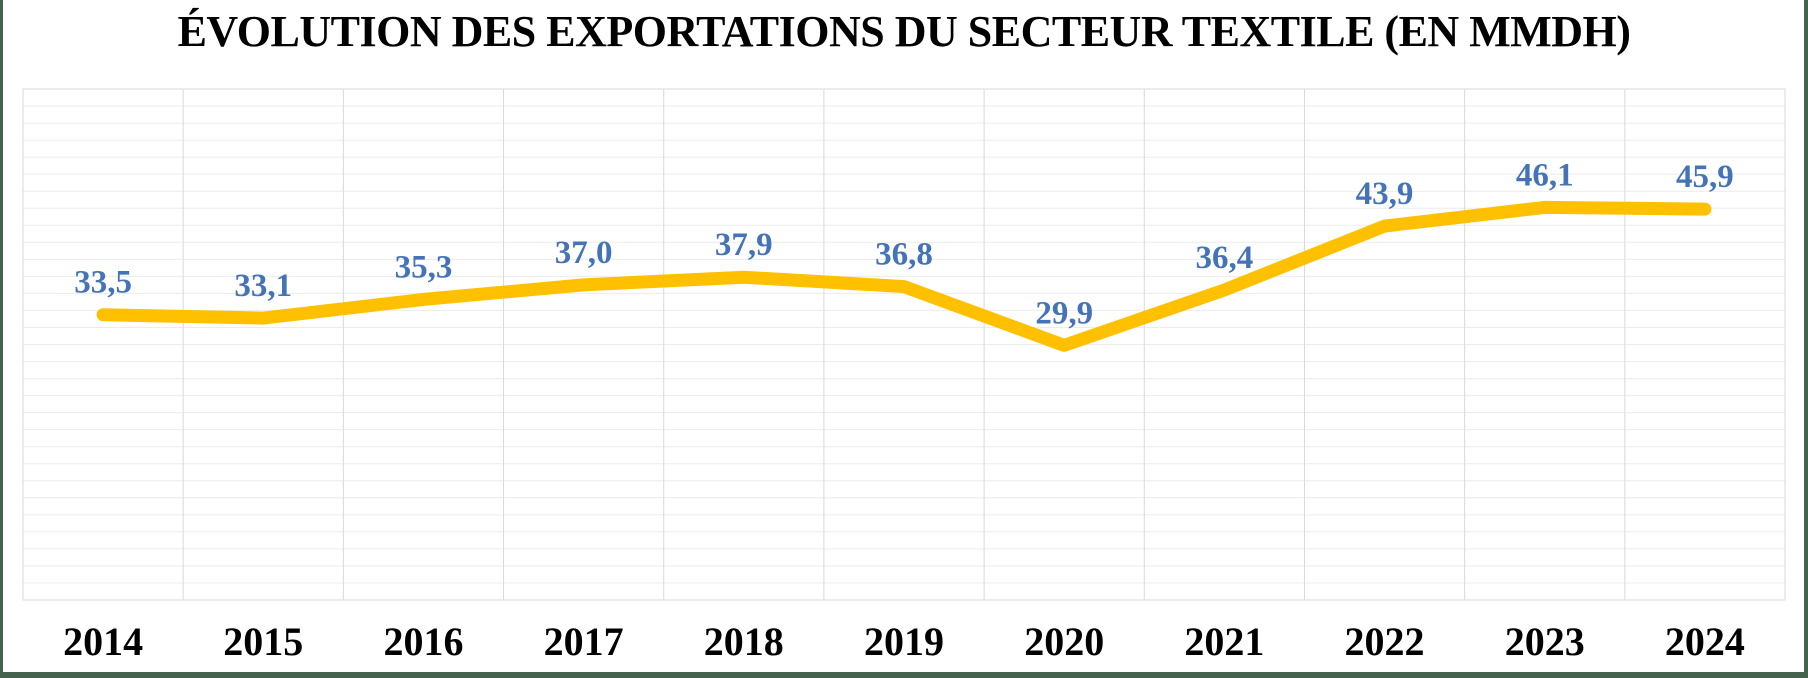 The width and height of the screenshot is (1808, 678). Describe the element at coordinates (1806, 339) in the screenshot. I see `frame-border-right` at that location.